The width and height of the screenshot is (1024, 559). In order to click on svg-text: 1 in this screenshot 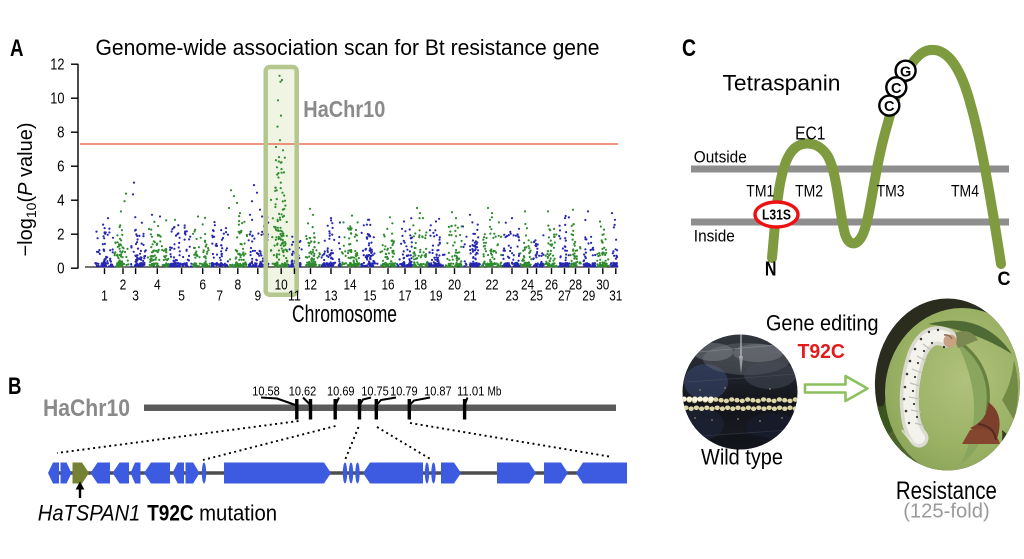, I will do `click(104, 296)`.